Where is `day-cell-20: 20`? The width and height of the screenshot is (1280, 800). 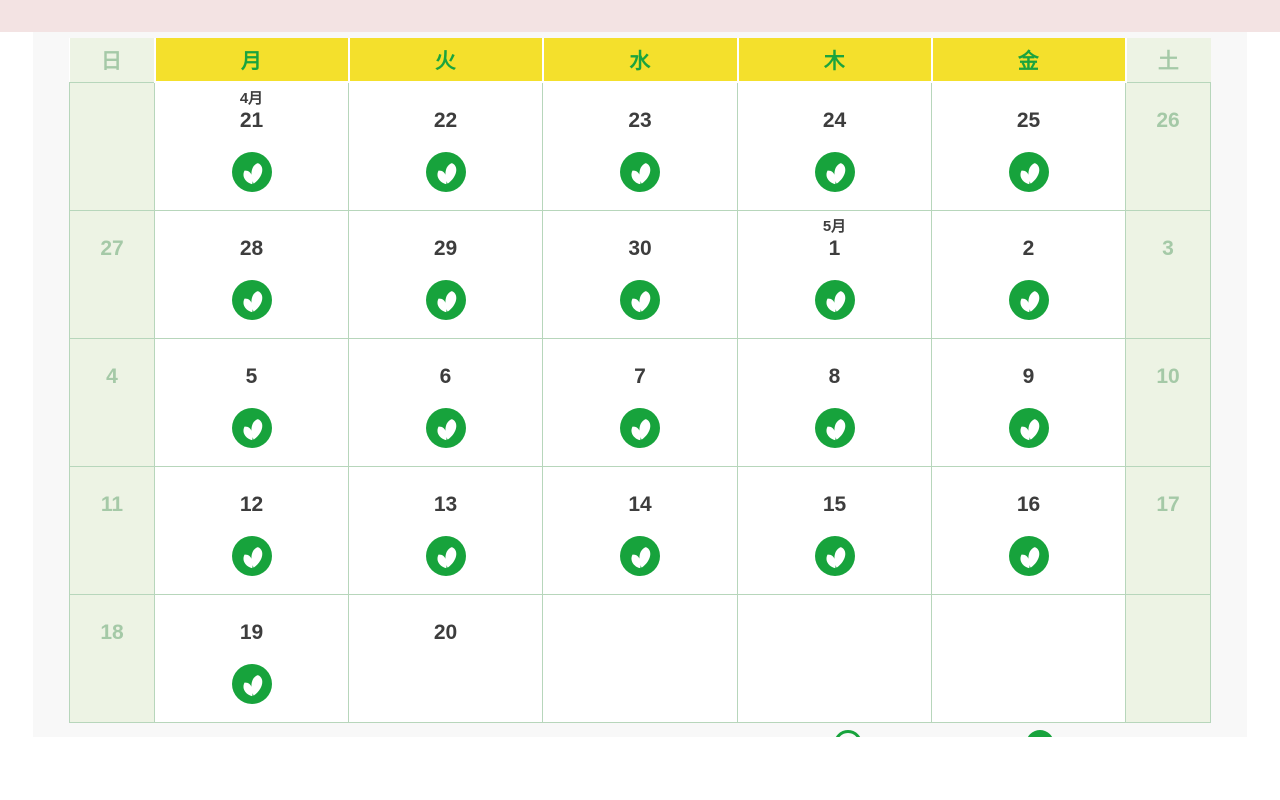 day-cell-20: 20 is located at coordinates (445, 658).